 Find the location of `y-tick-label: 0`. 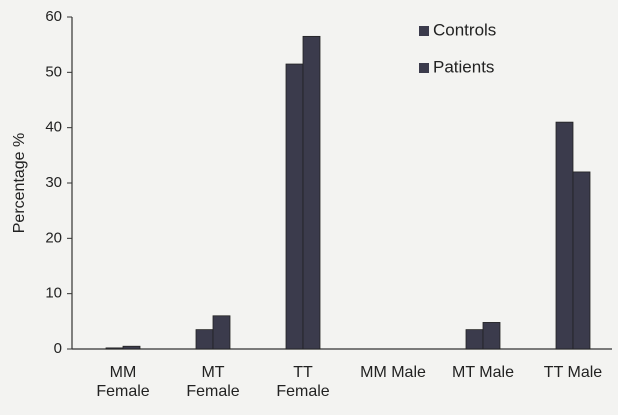

y-tick-label: 0 is located at coordinates (58, 348).